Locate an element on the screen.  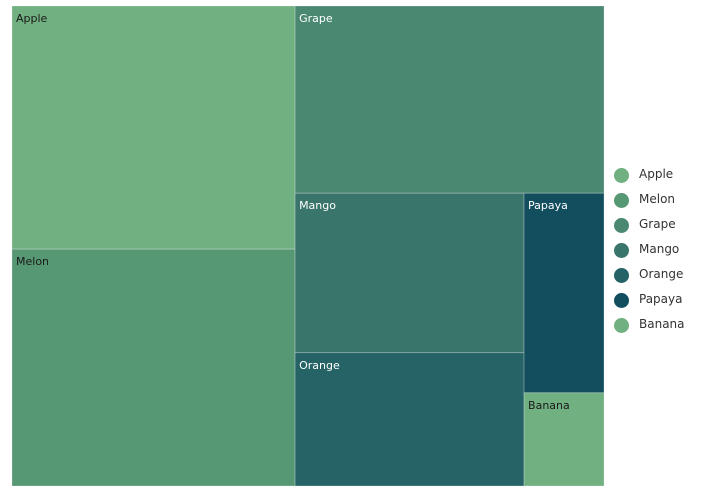
legend-swatch-orange is located at coordinates (621, 275).